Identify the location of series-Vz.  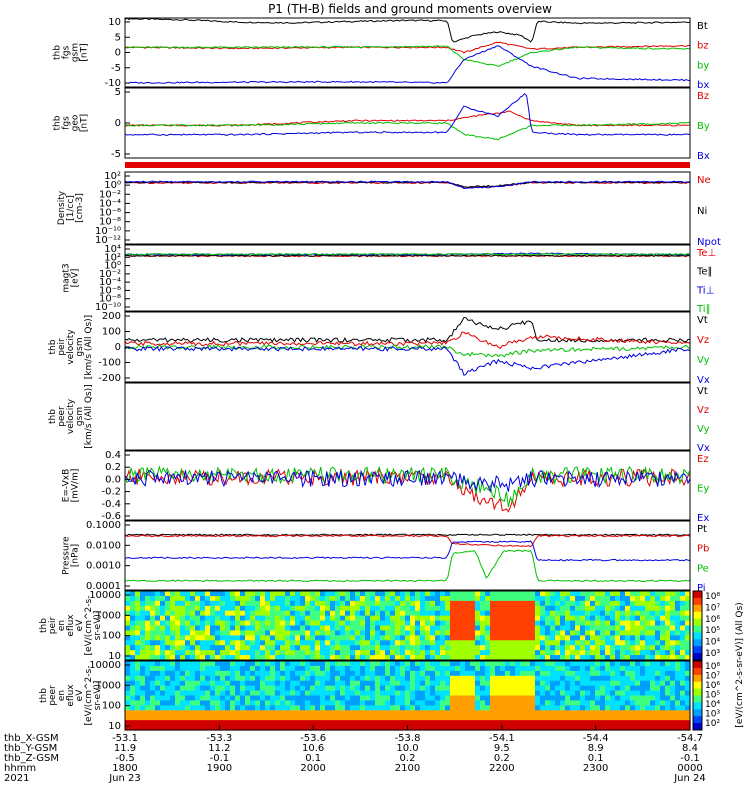
(407, 340).